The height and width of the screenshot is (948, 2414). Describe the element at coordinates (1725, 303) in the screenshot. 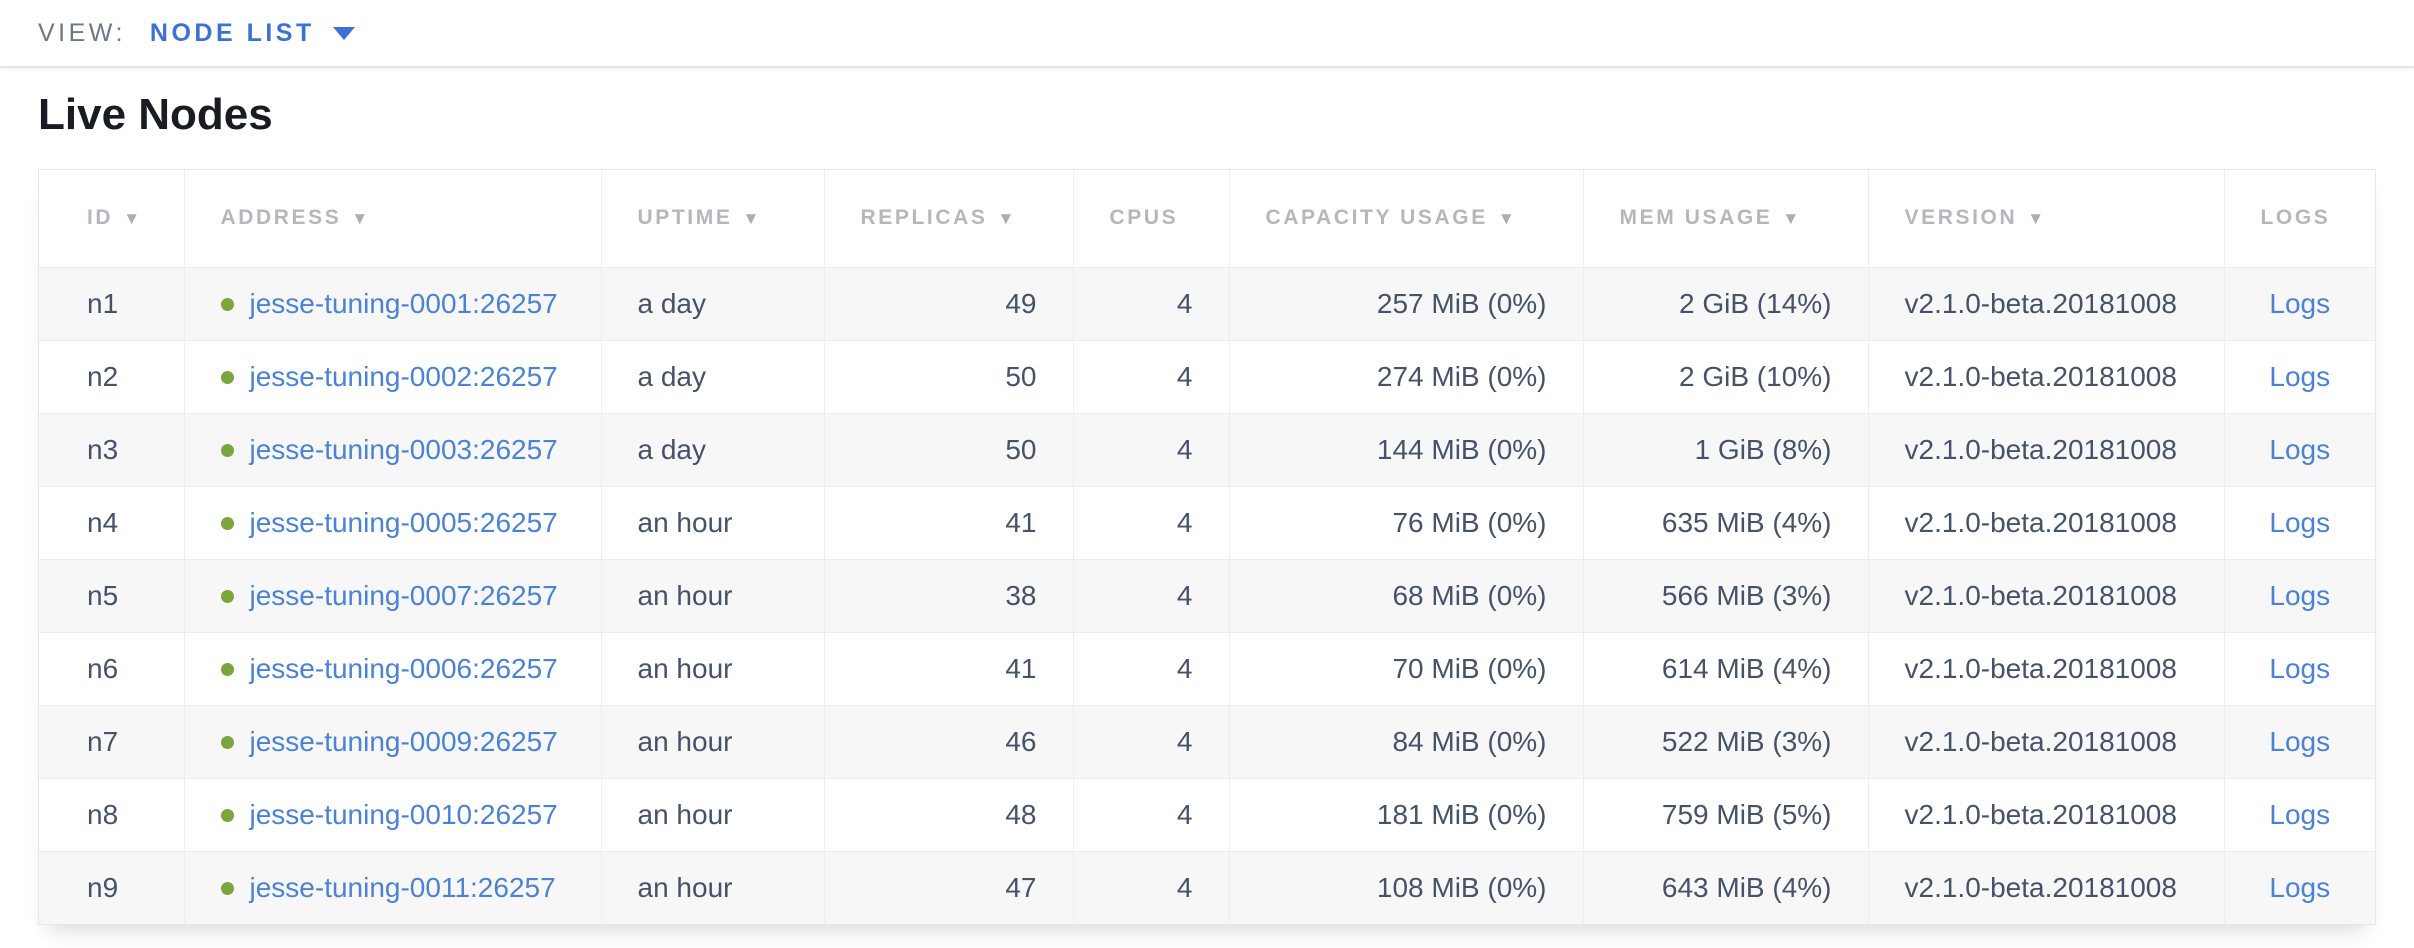

I see `cell-mem_usage: 2 GiB (14%)` at that location.